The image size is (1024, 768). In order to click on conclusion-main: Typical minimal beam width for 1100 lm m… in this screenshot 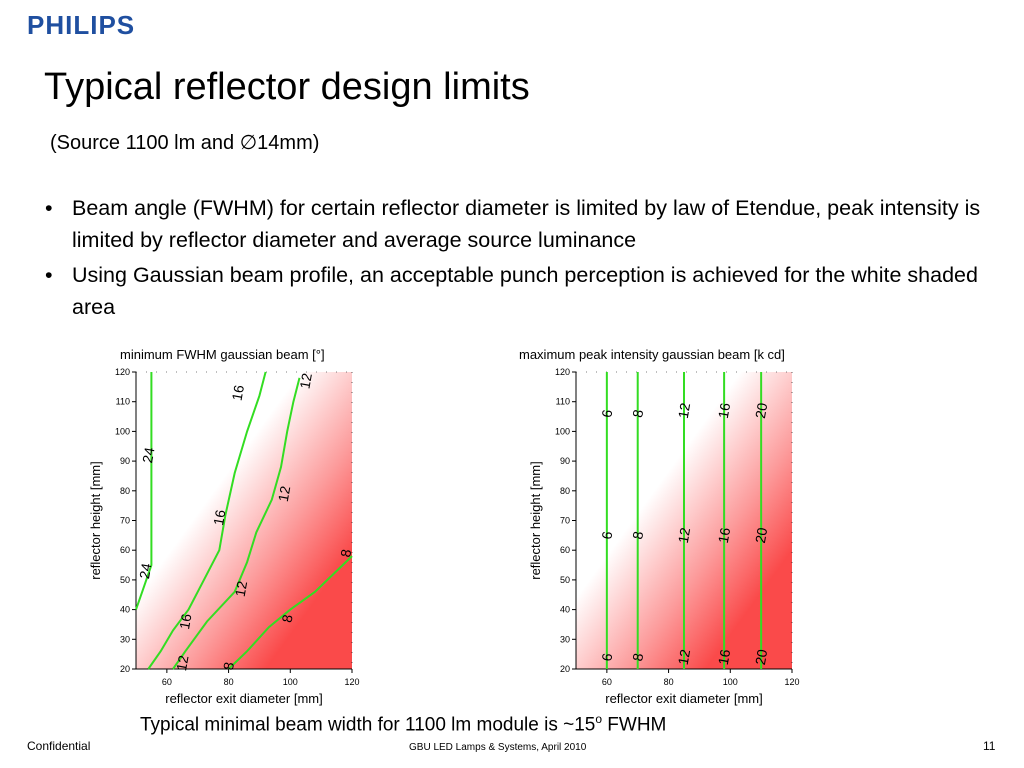, I will do `click(368, 725)`.